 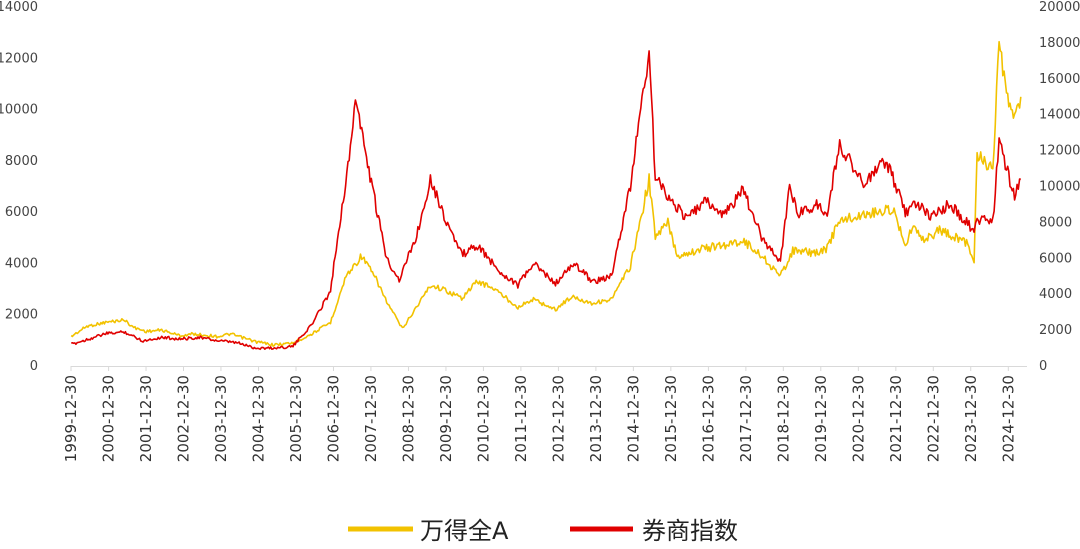 What do you see at coordinates (1059, 115) in the screenshot?
I see `right-y-tick-label: 14000` at bounding box center [1059, 115].